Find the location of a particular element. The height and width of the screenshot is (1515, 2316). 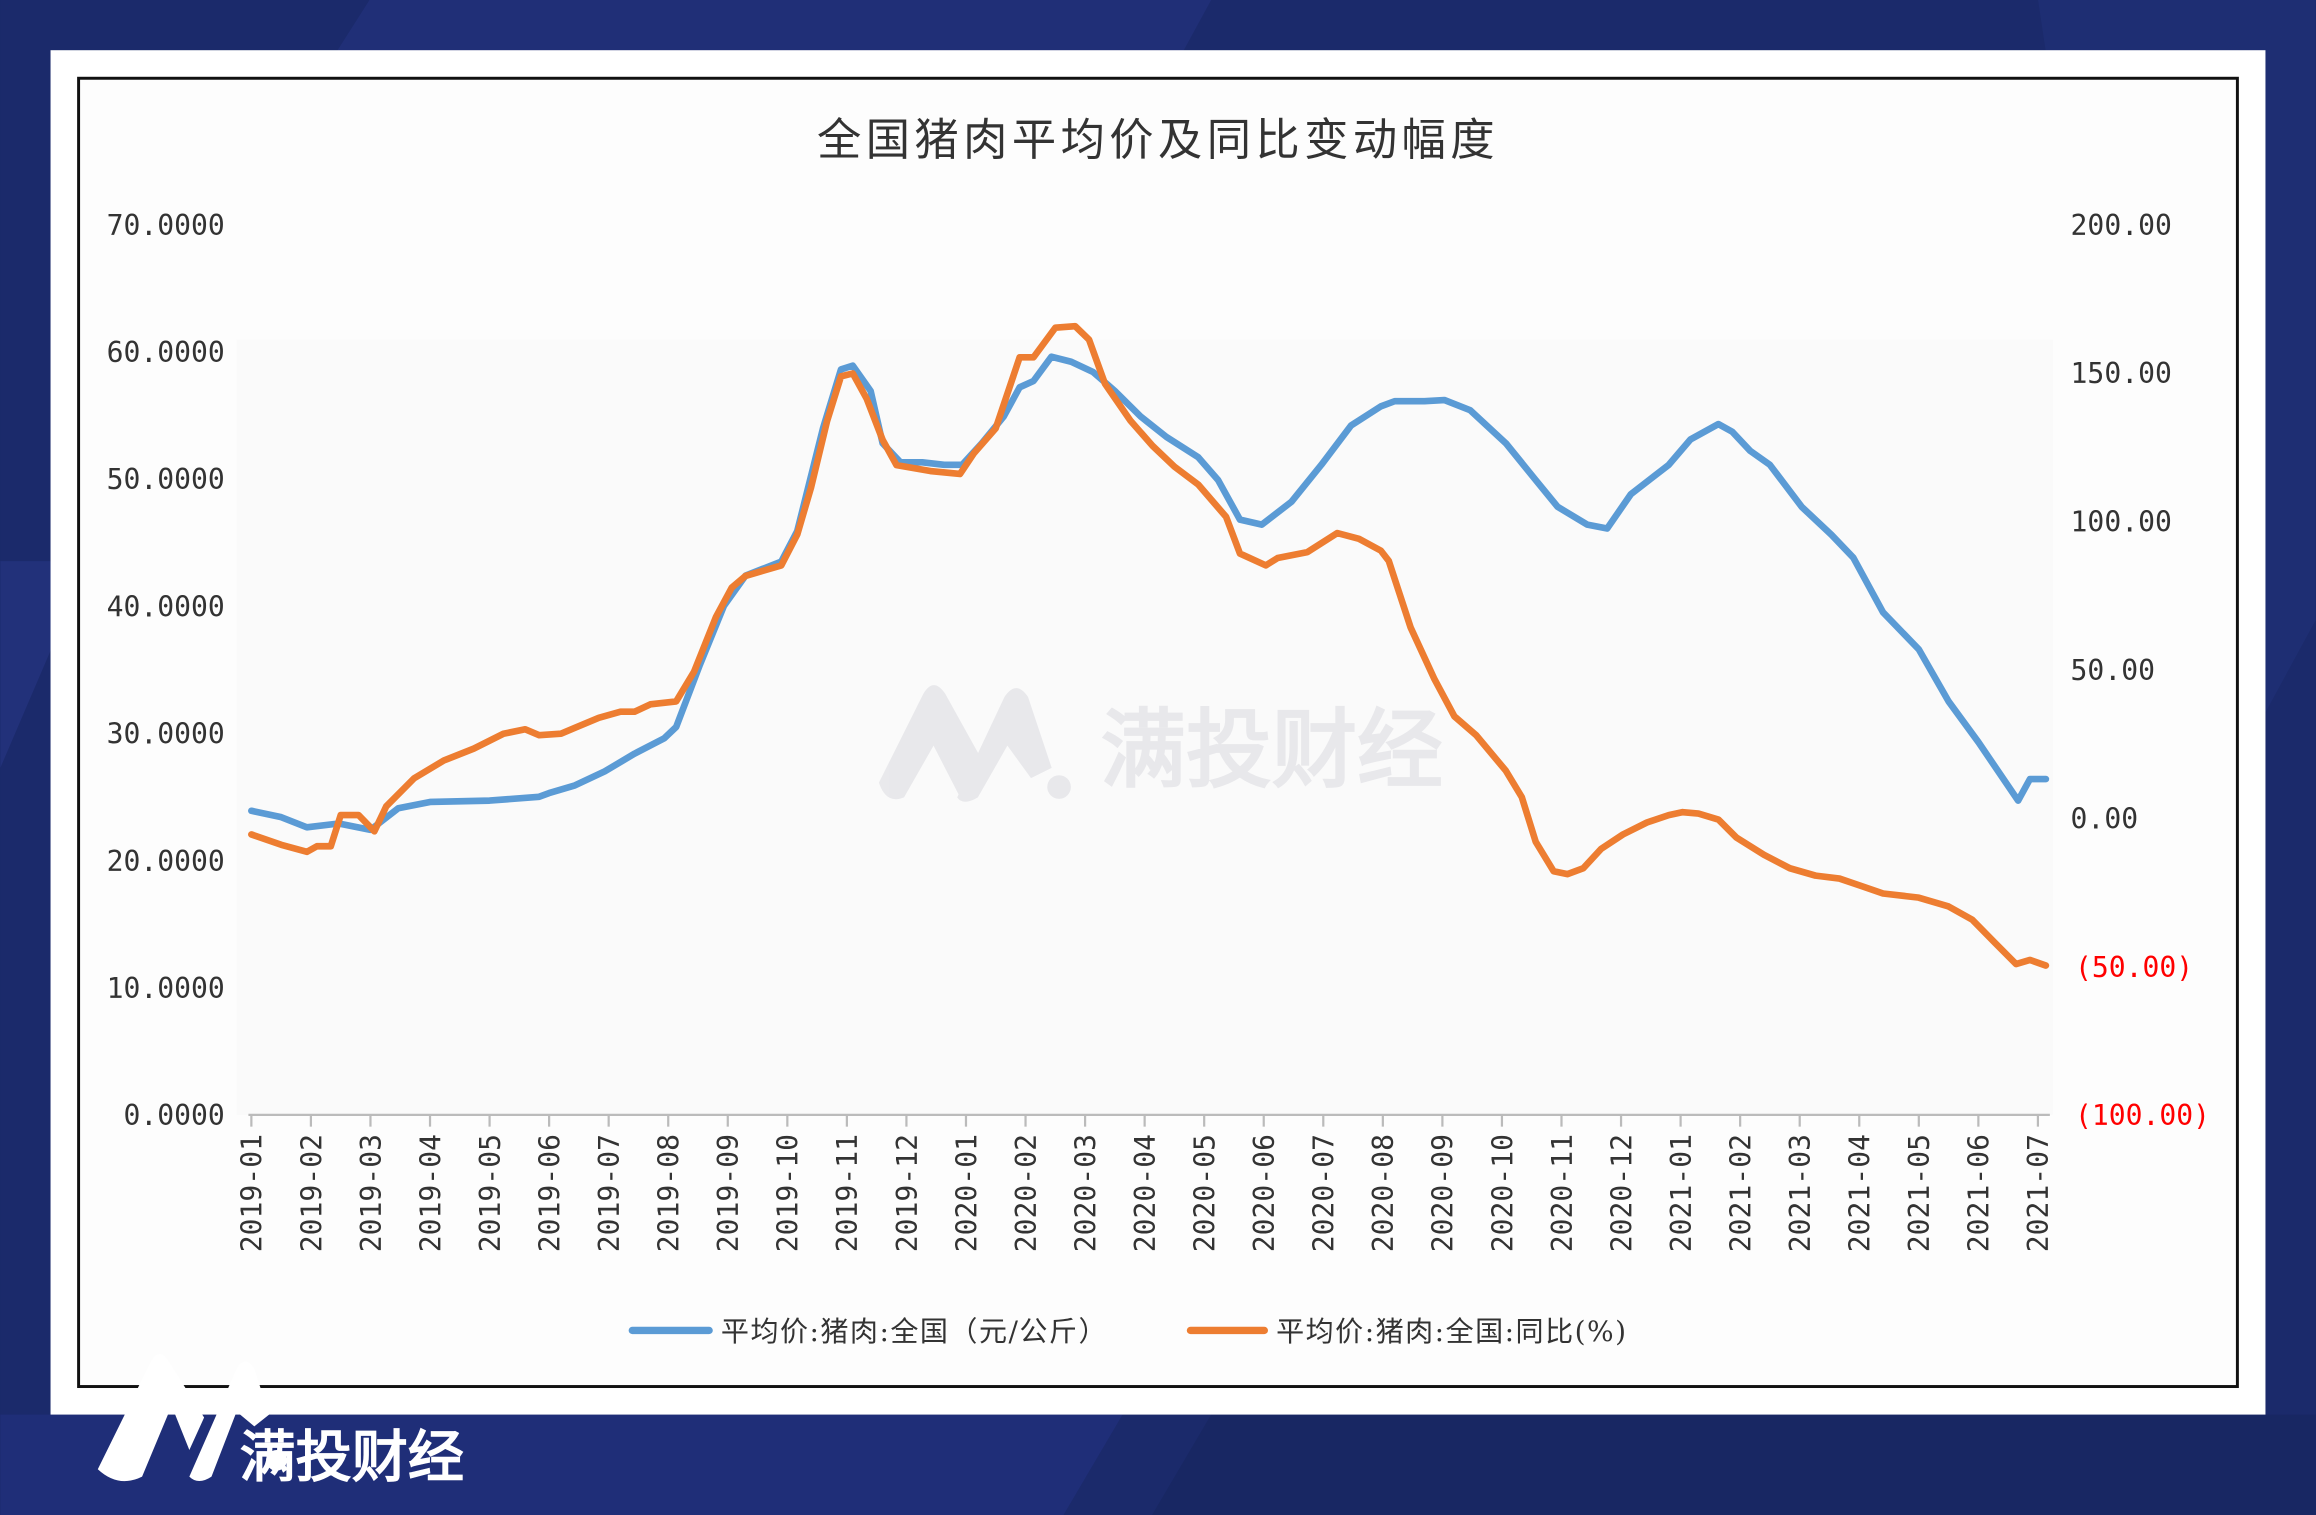

x-tick-label: 2020-12 is located at coordinates (1621, 1193).